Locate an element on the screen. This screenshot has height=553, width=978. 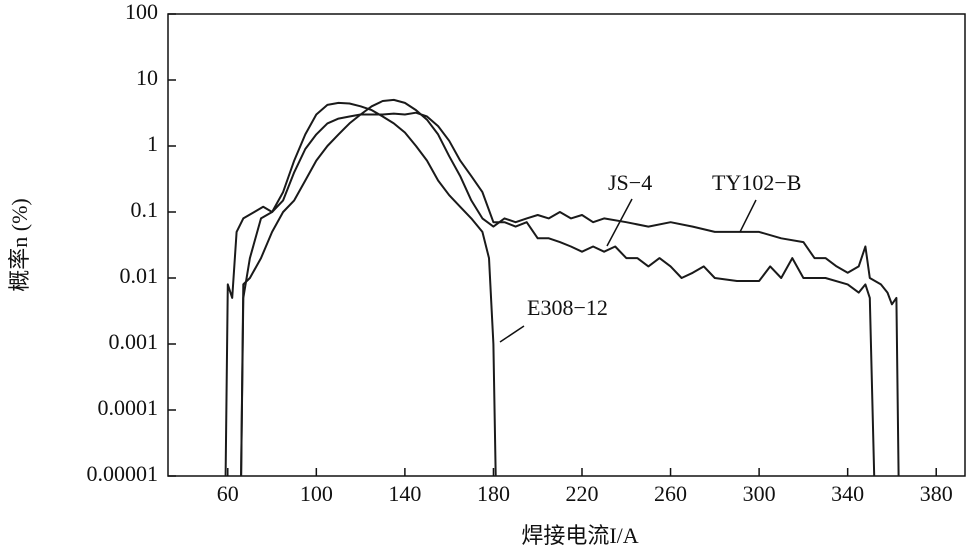
x-tick-label: 100 is located at coordinates (316, 493).